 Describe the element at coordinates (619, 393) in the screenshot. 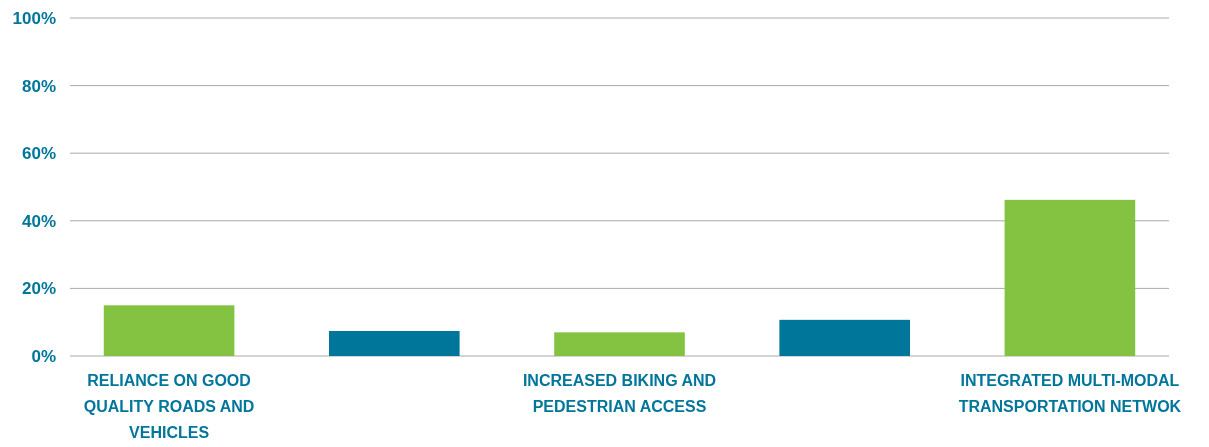

I see `x-tick-label: INCREASED BIKING AND PEDESTRIAN ACCESS` at that location.